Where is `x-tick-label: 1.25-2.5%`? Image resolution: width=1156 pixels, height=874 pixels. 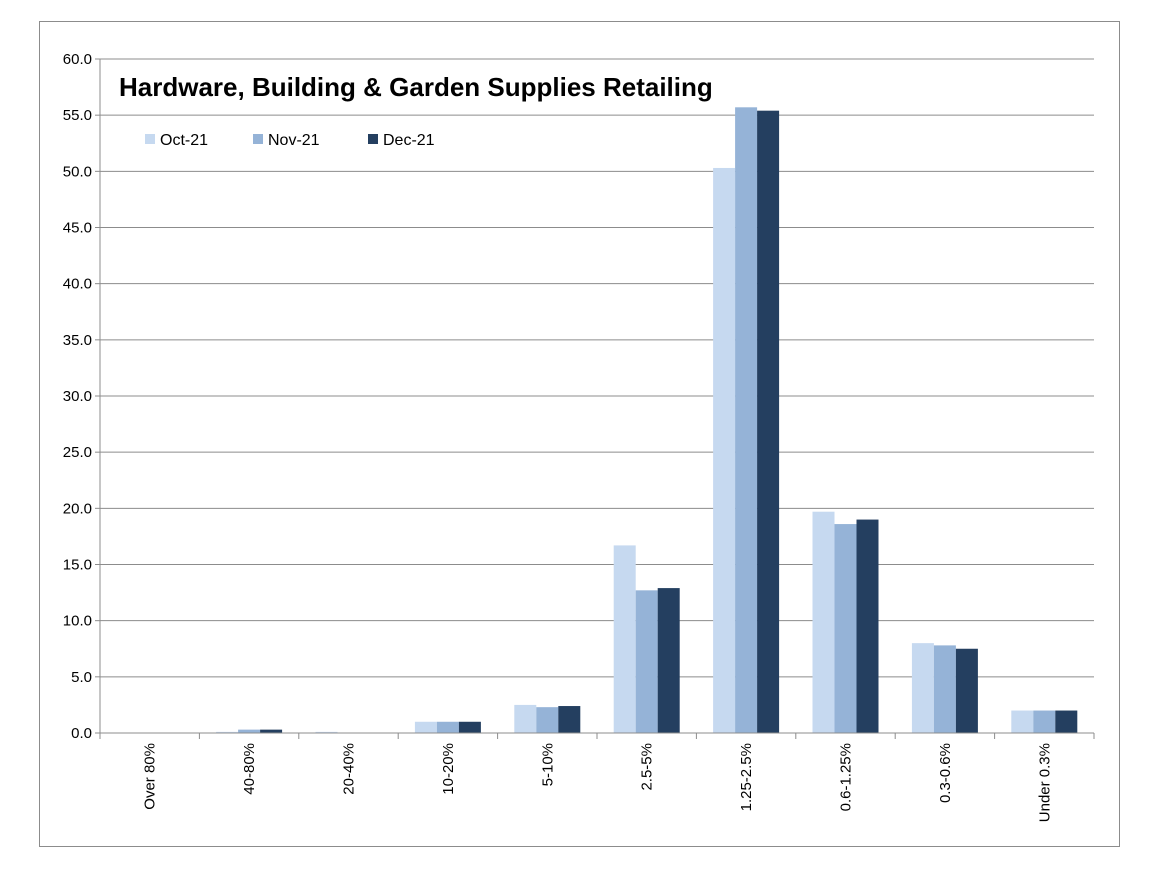
x-tick-label: 1.25-2.5% is located at coordinates (746, 777).